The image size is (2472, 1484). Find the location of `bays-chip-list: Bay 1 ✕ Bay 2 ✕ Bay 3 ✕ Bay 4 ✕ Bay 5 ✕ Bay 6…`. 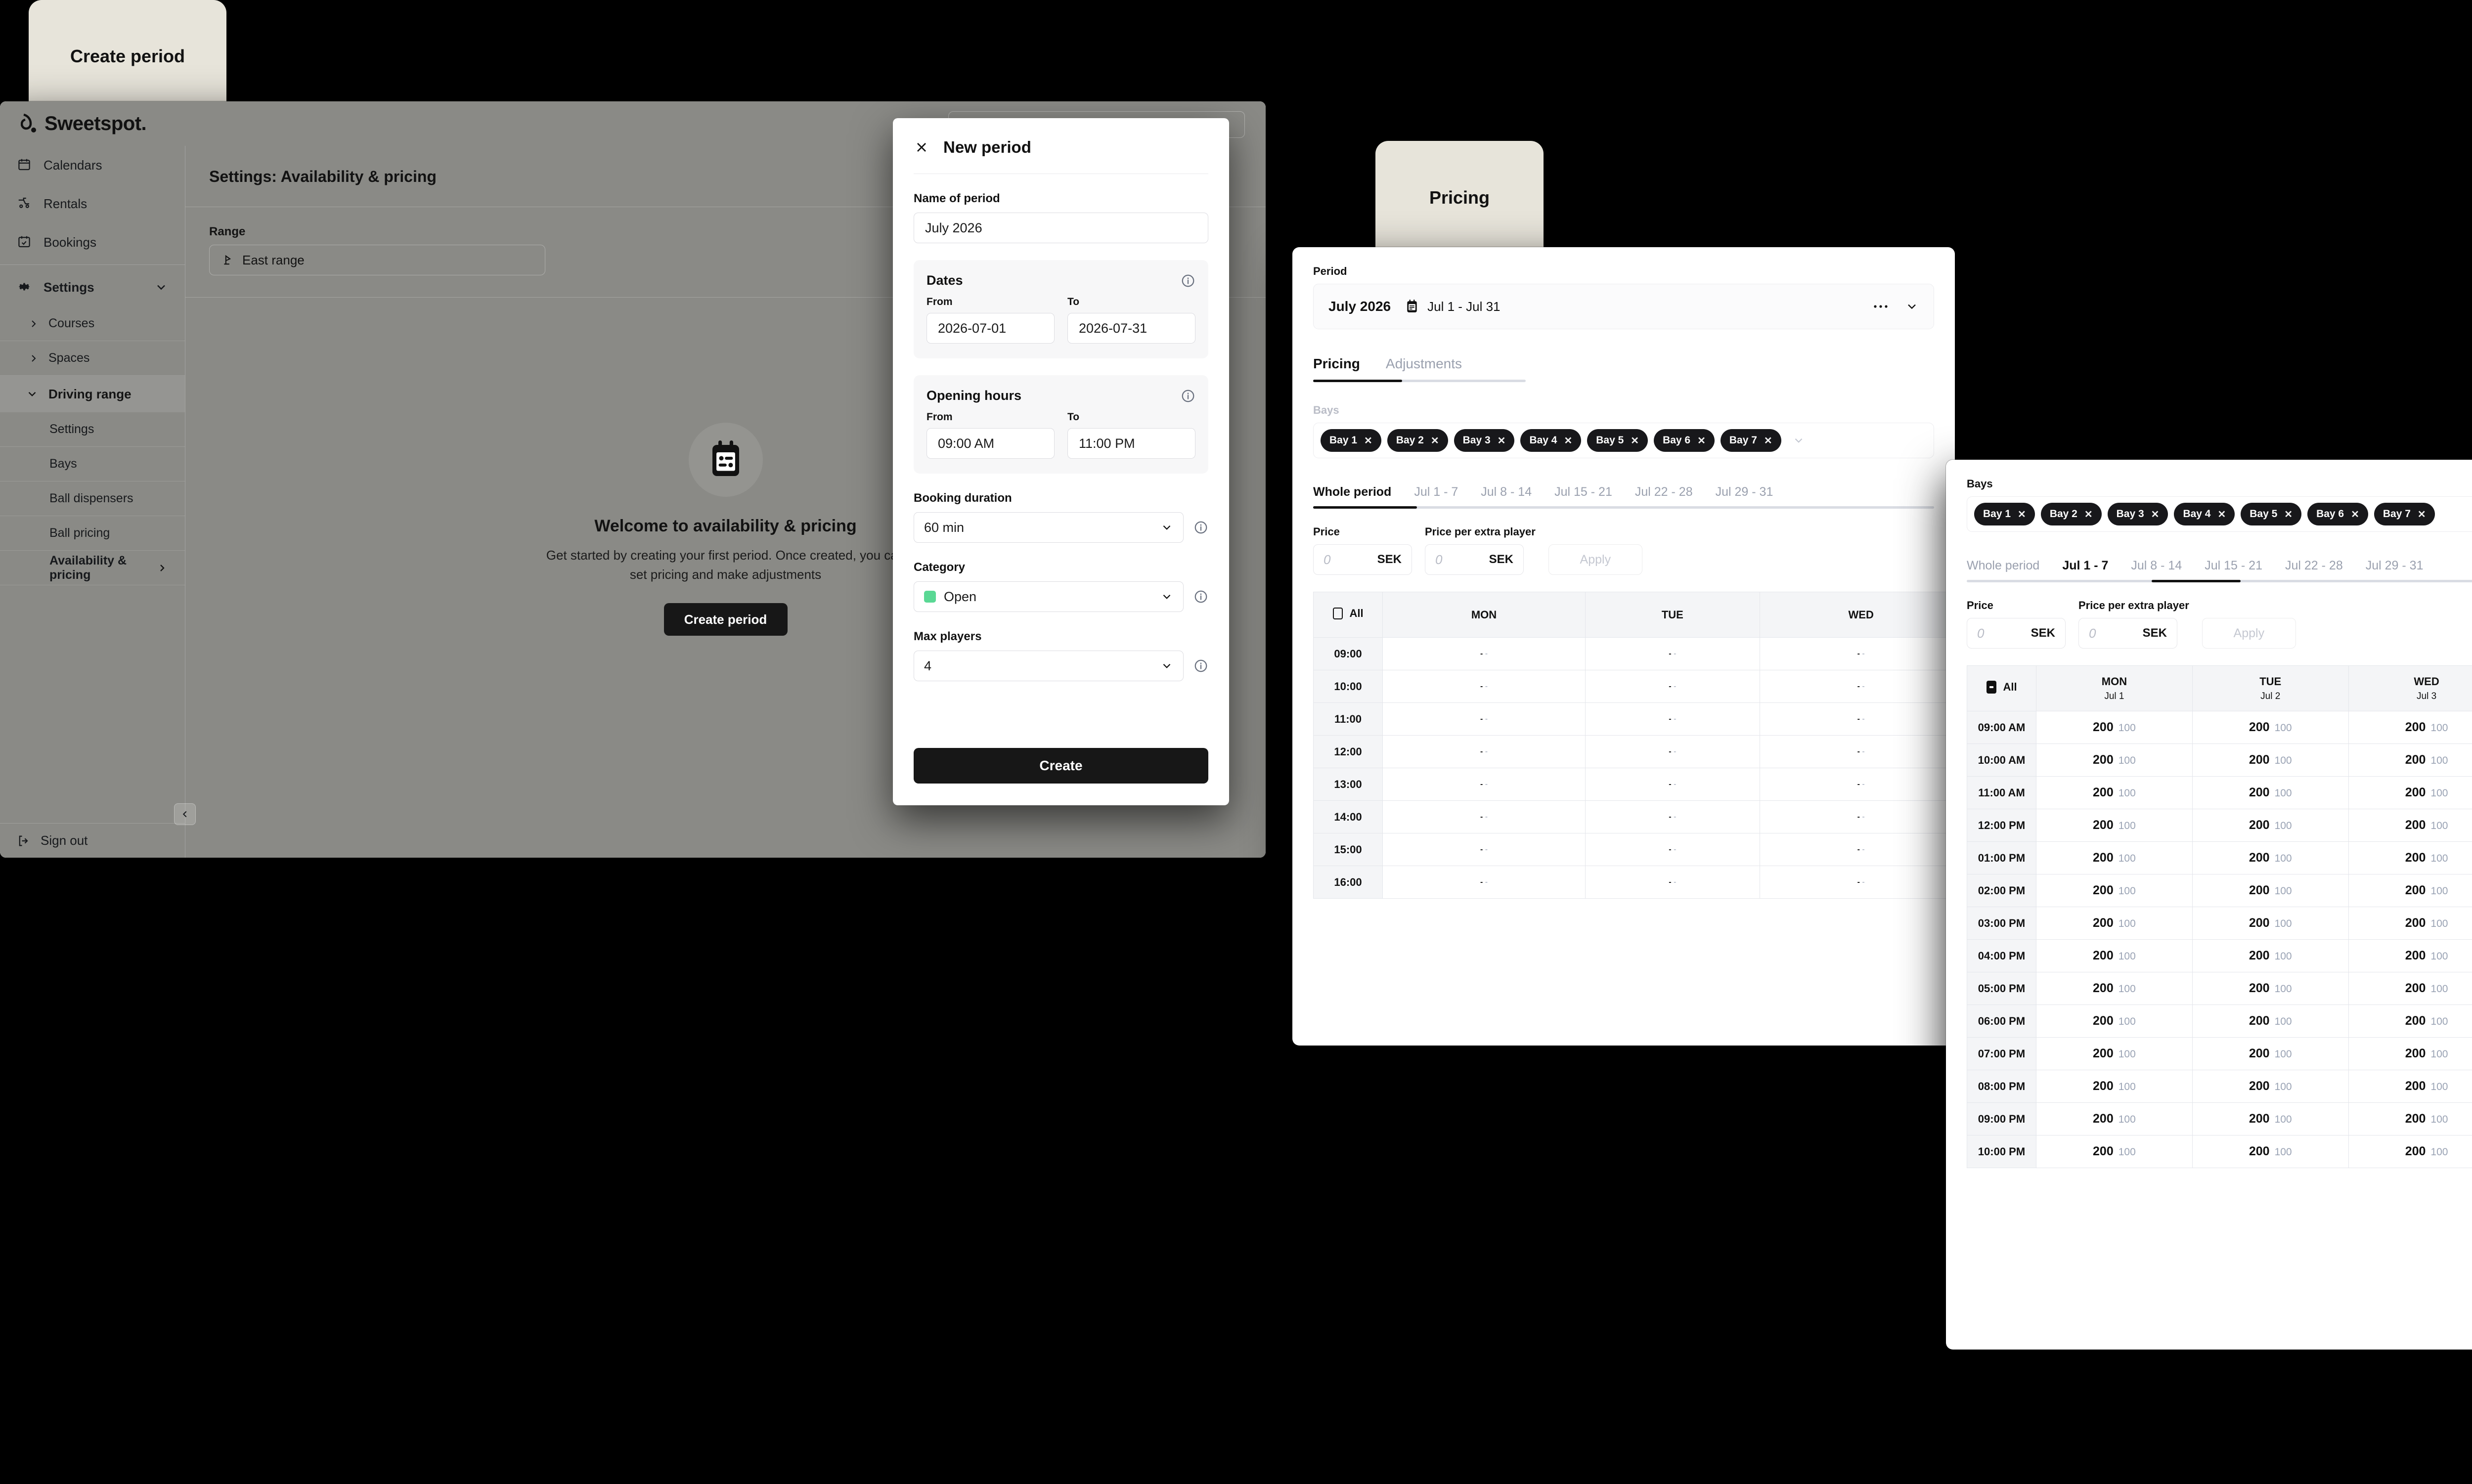

bays-chip-list: Bay 1 ✕ Bay 2 ✕ Bay 3 ✕ Bay 4 ✕ Bay 5 ✕ Bay 6… is located at coordinates (2219, 514).